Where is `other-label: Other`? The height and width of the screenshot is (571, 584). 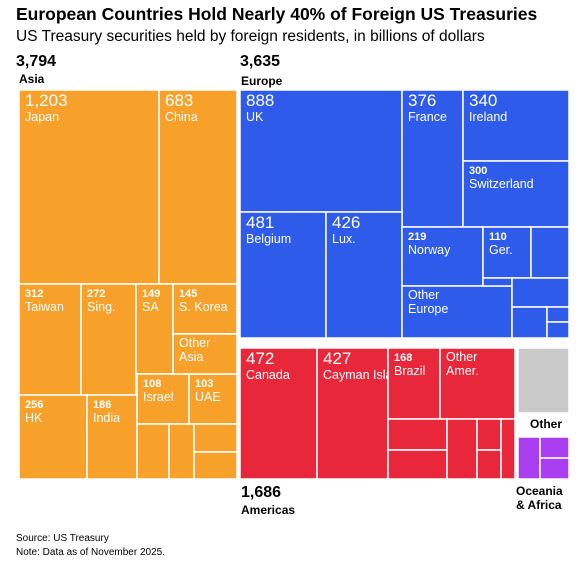
other-label: Other is located at coordinates (546, 424).